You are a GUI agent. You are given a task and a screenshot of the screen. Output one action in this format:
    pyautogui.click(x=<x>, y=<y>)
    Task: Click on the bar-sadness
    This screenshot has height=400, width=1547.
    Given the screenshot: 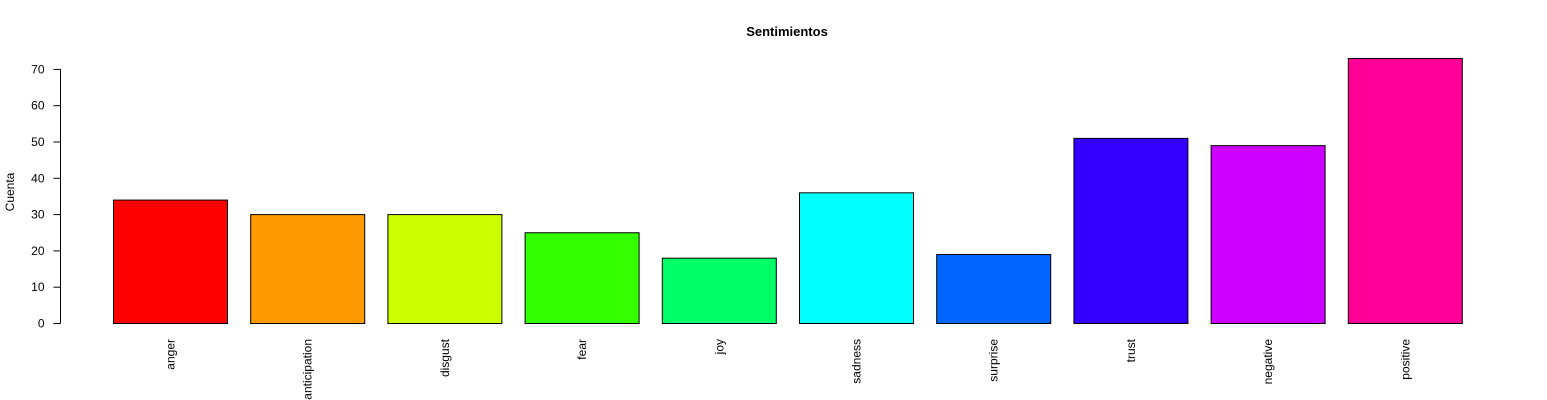 What is the action you would take?
    pyautogui.click(x=856, y=258)
    